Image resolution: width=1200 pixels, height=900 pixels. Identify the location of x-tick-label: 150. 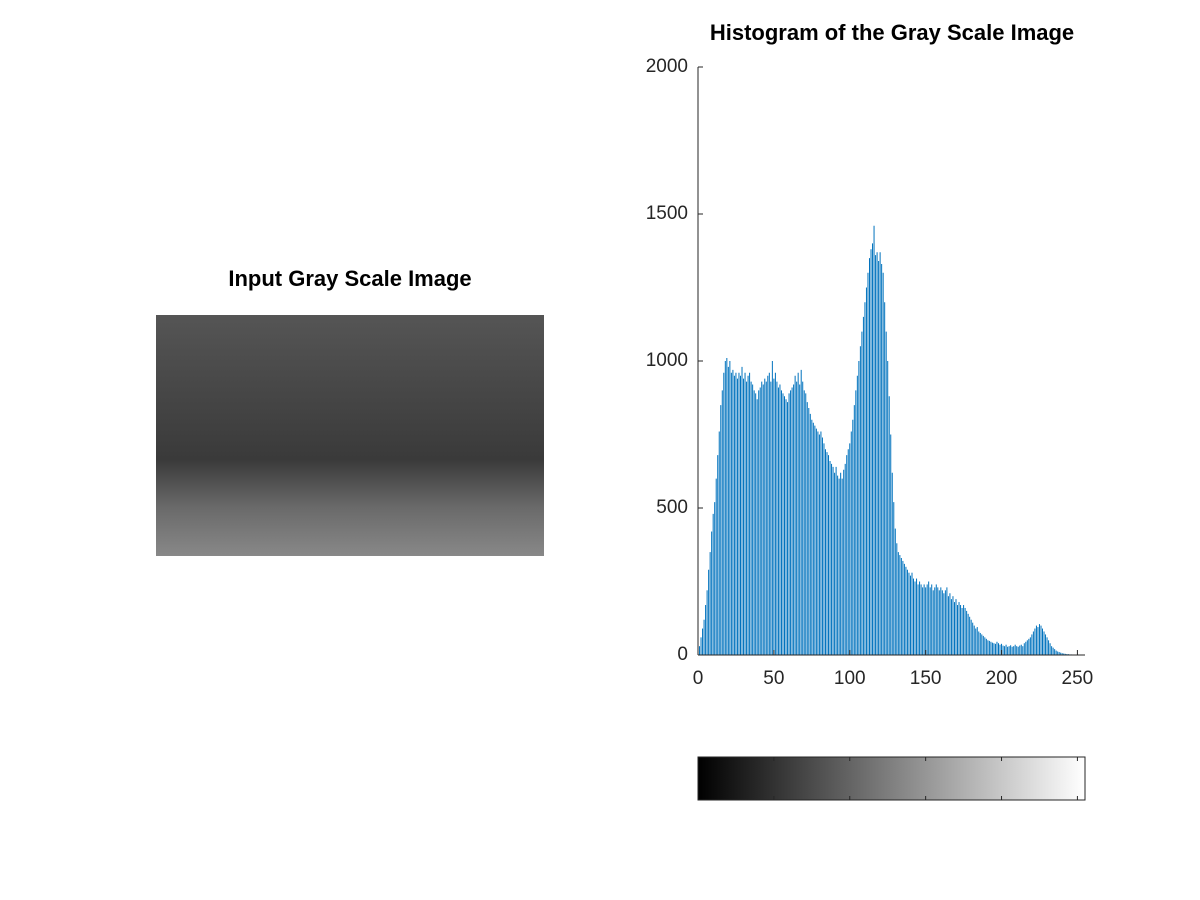
(926, 678).